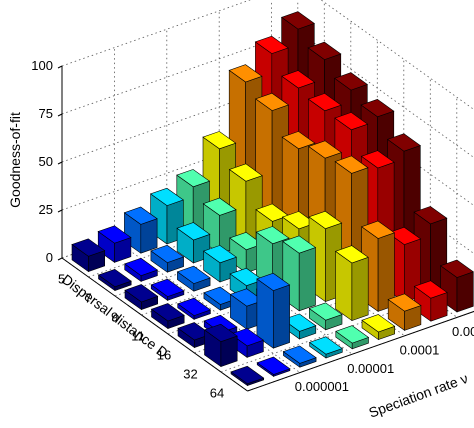 This screenshot has height=428, width=474. What do you see at coordinates (46, 209) in the screenshot?
I see `z-tick-label: 25` at bounding box center [46, 209].